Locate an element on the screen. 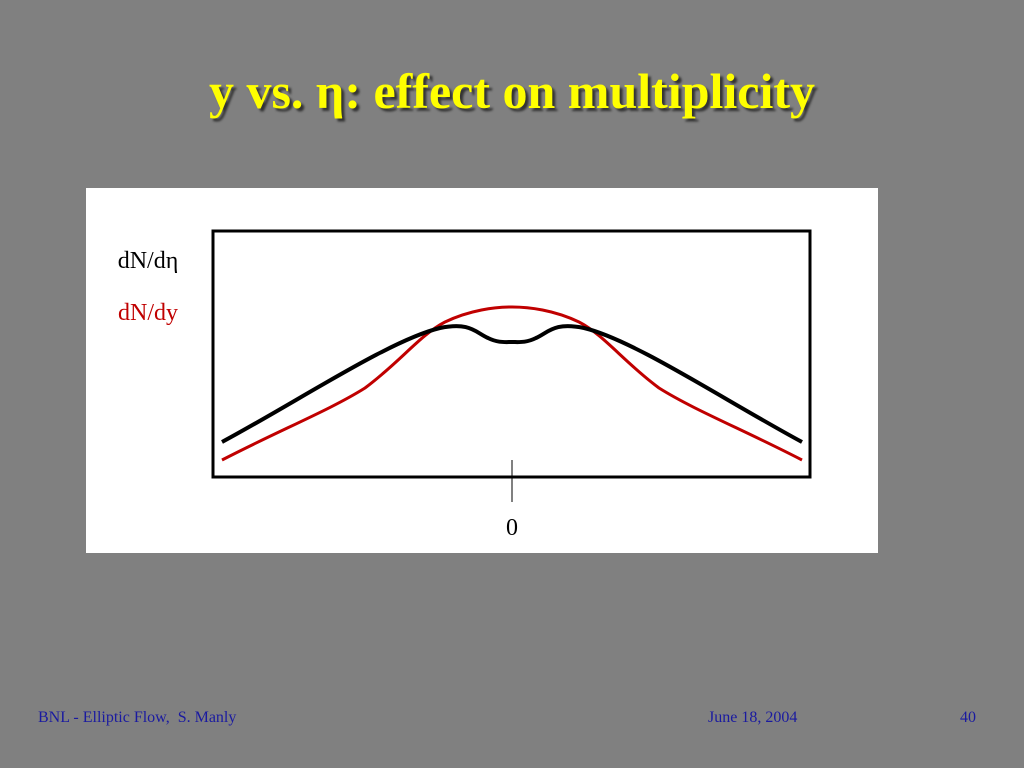 This screenshot has height=768, width=1024. footer-page: 40 is located at coordinates (968, 717).